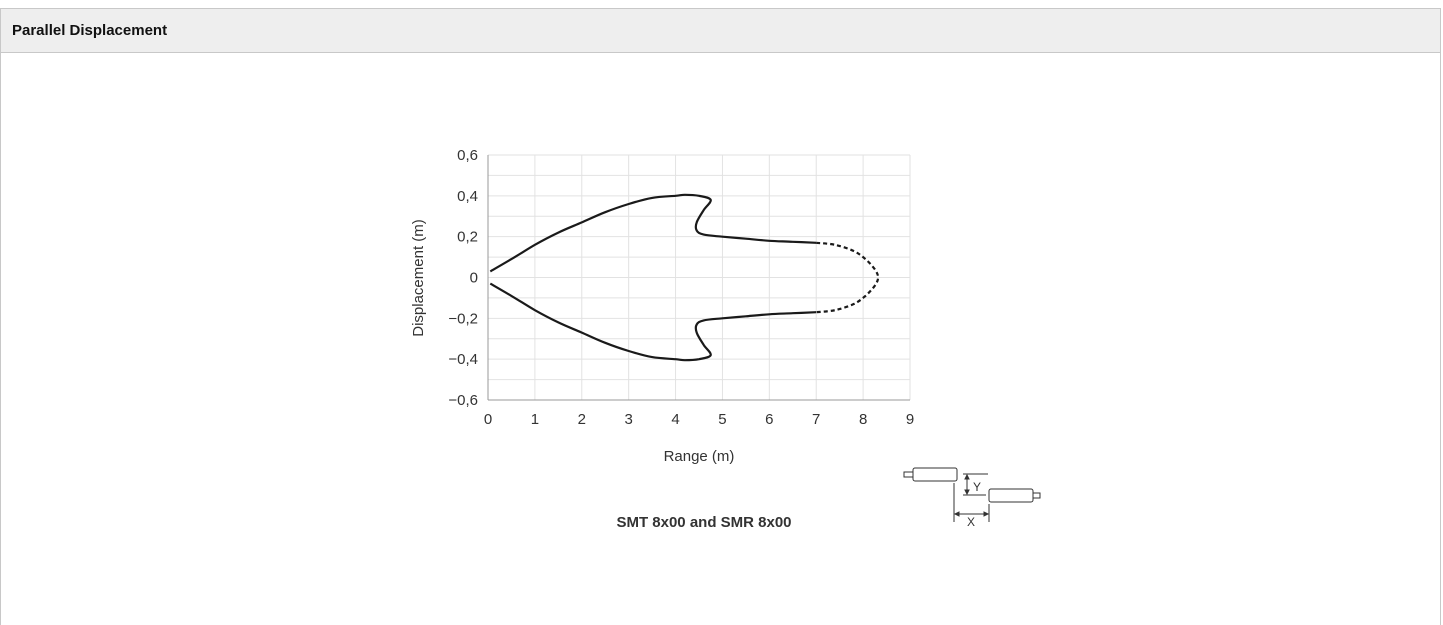 The image size is (1443, 625). Describe the element at coordinates (463, 318) in the screenshot. I see `y-tick-label: −0,2` at that location.